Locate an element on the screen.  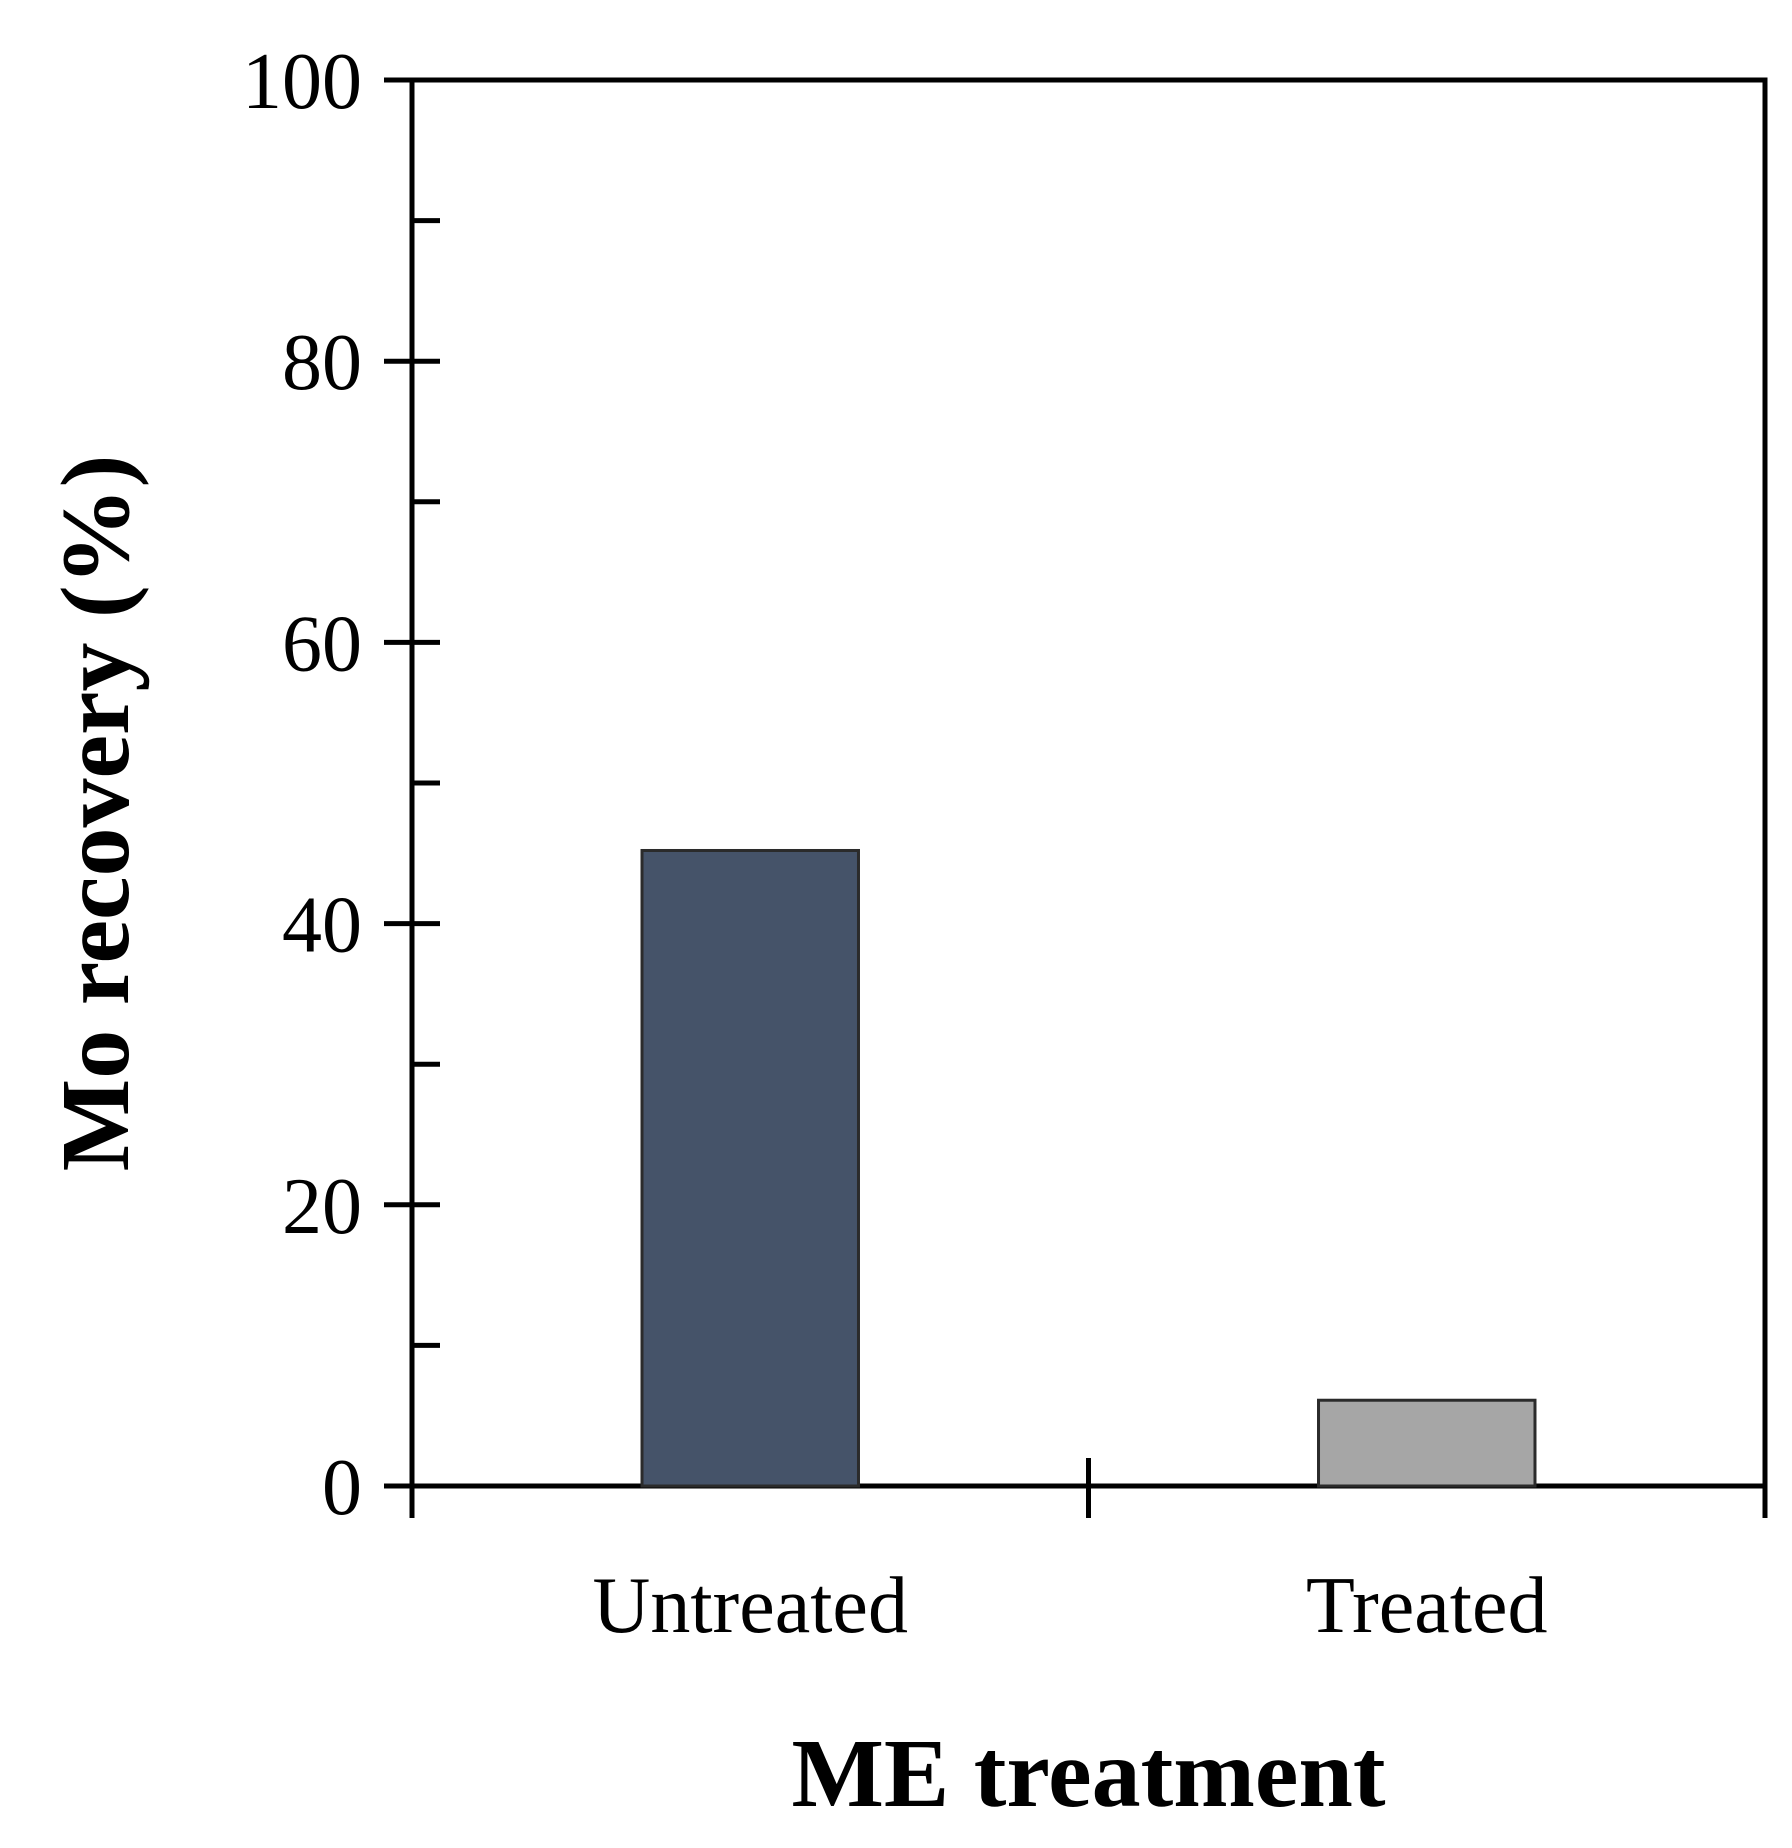
y-axis-title: Mo recovery (%) is located at coordinates (96, 813).